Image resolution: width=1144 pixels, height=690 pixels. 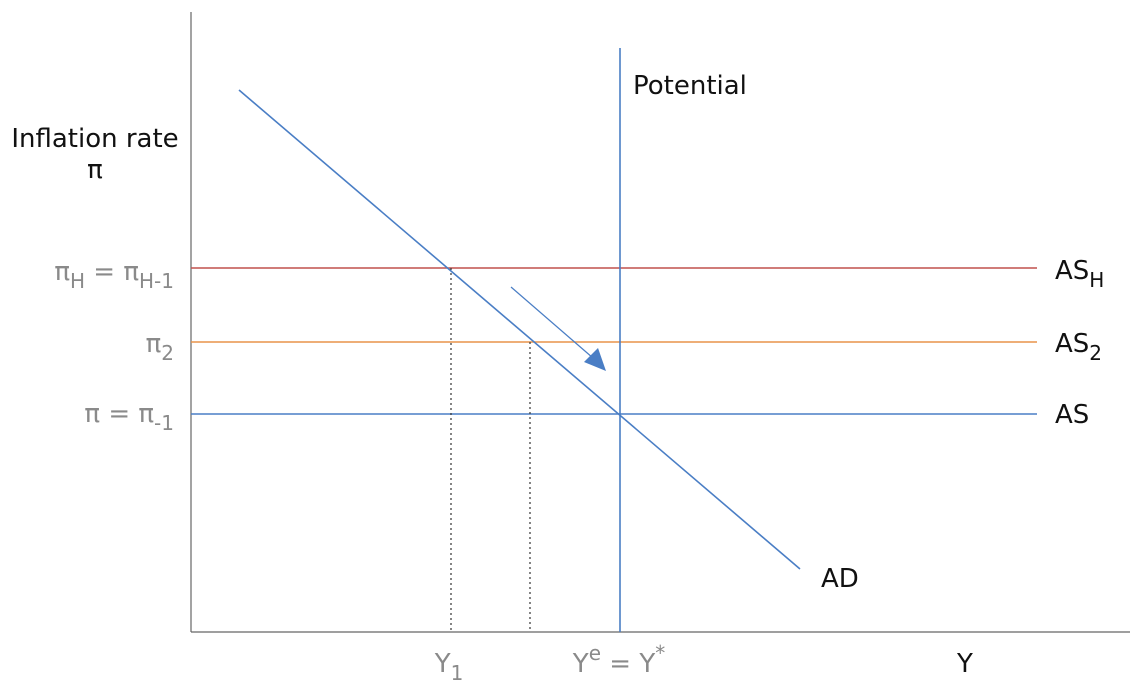 I want to click on x-axis-title: Y, so click(x=964, y=664).